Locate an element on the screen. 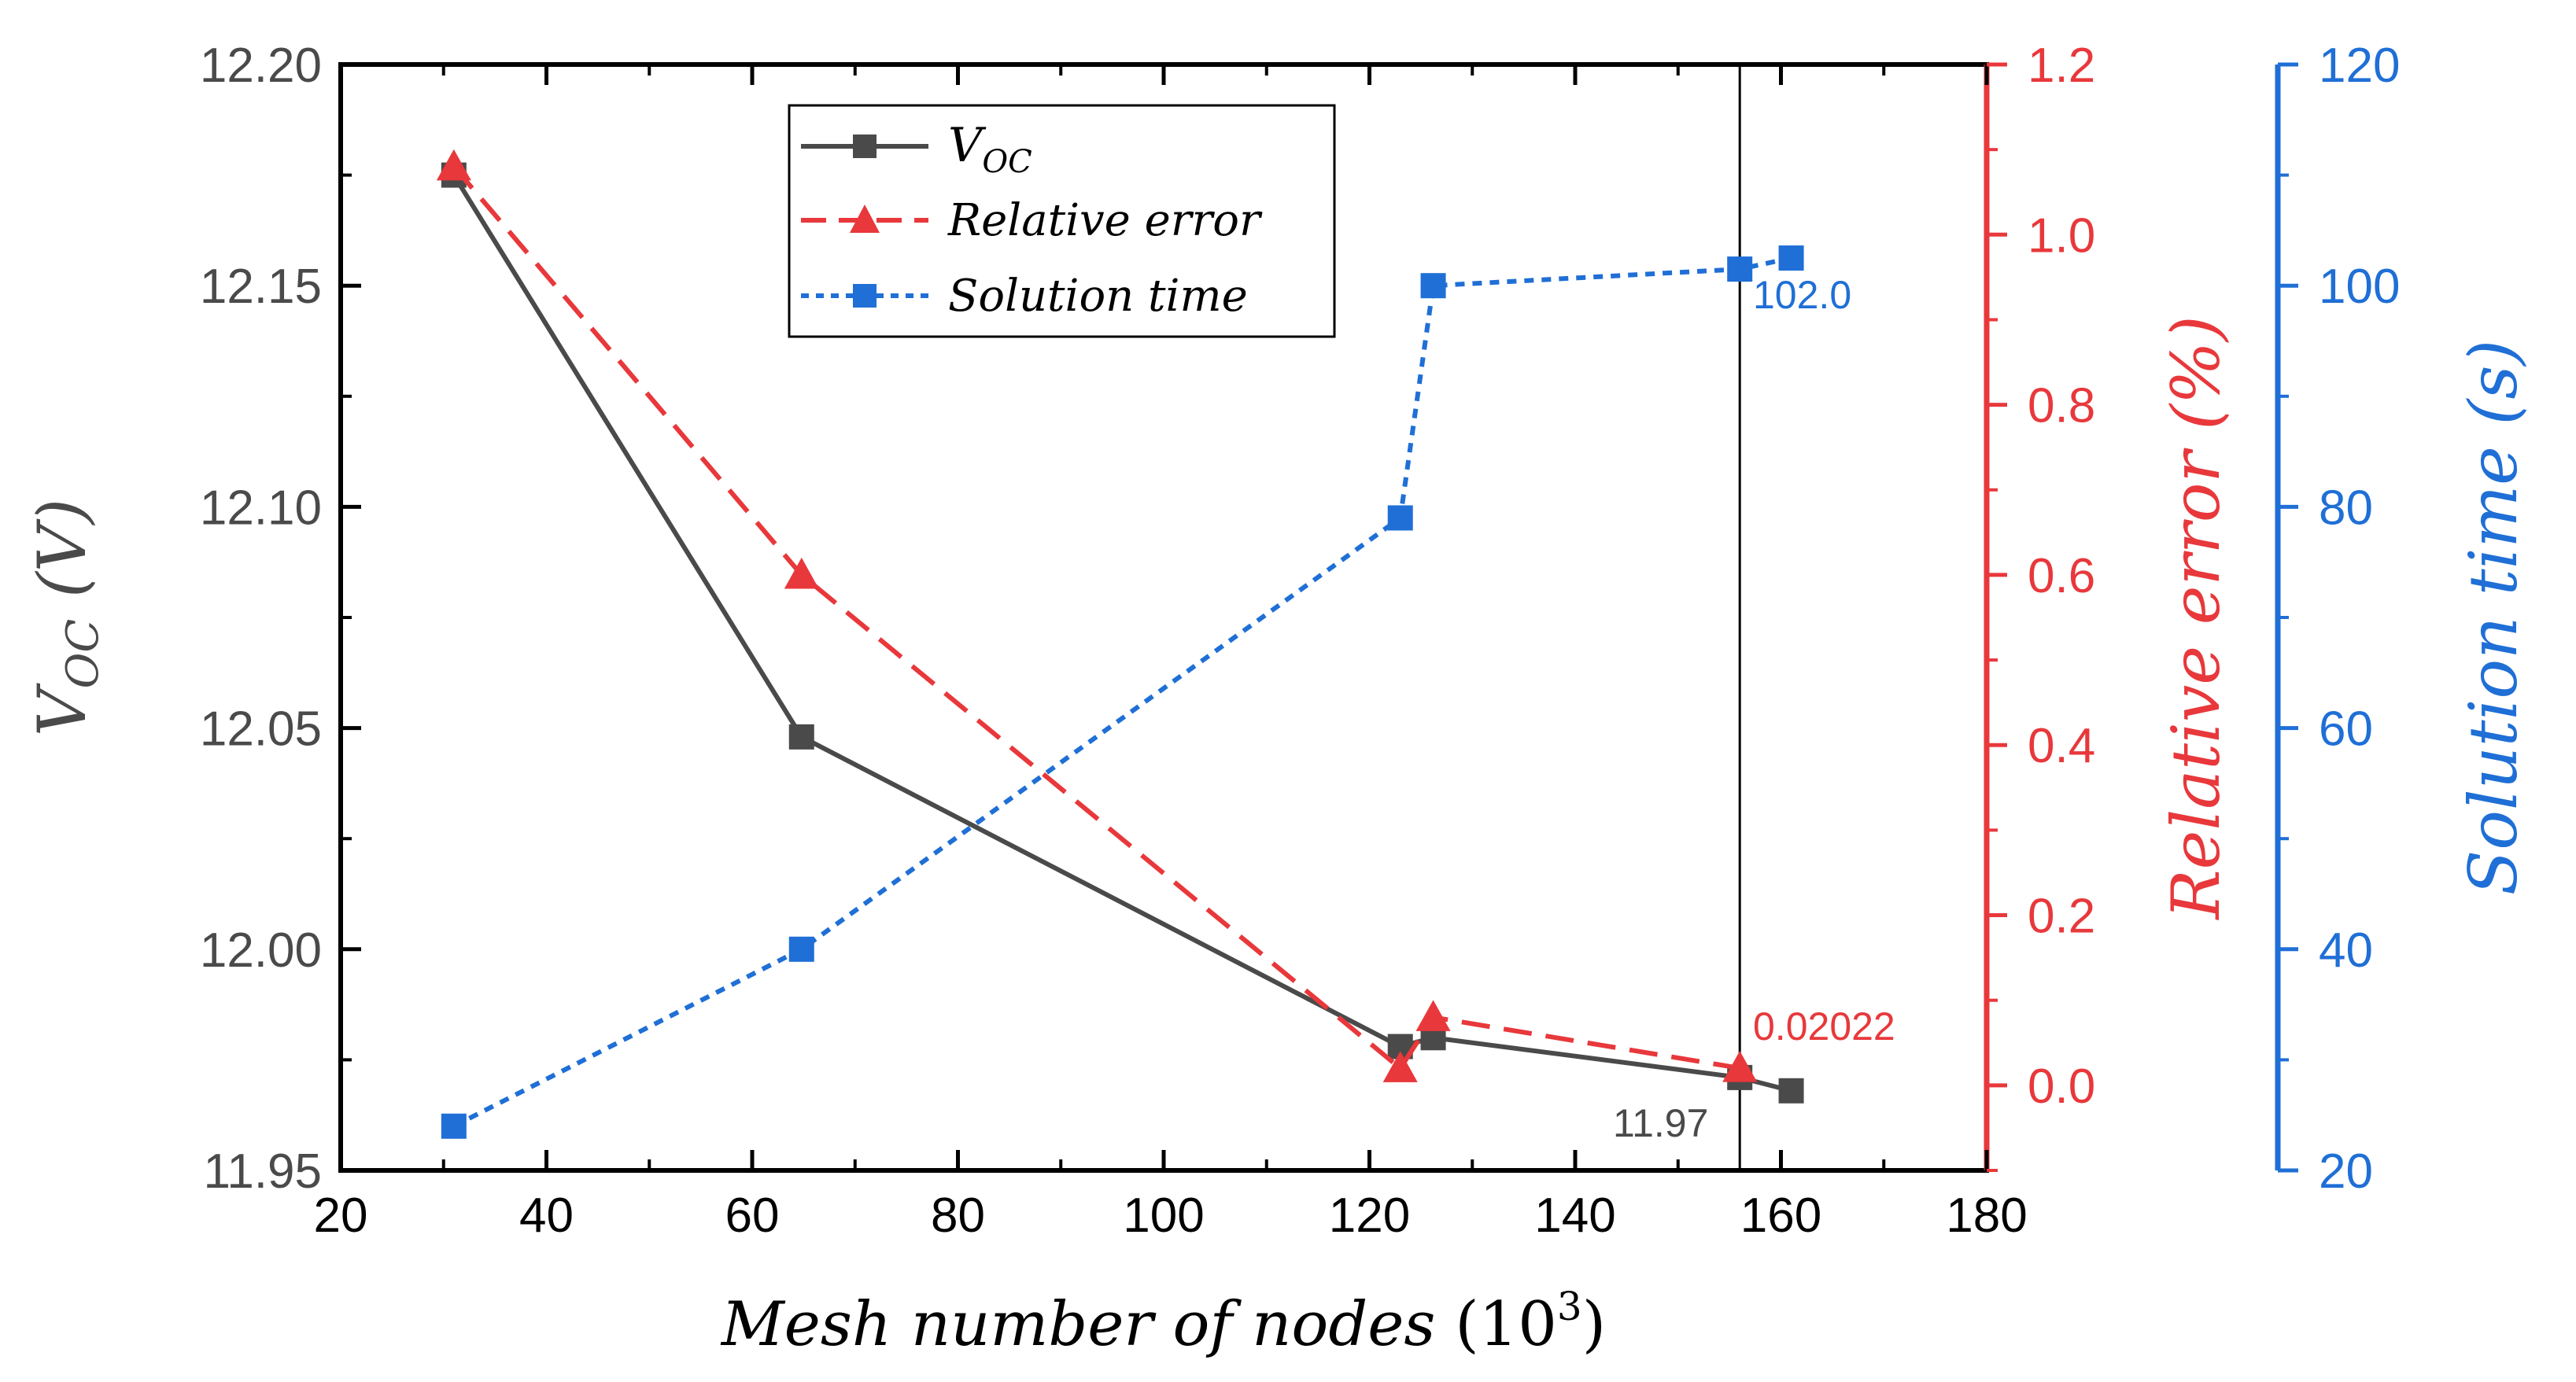 The height and width of the screenshot is (1382, 2576). y-axis-title-relative-error: Relative error (%) is located at coordinates (2196, 617).